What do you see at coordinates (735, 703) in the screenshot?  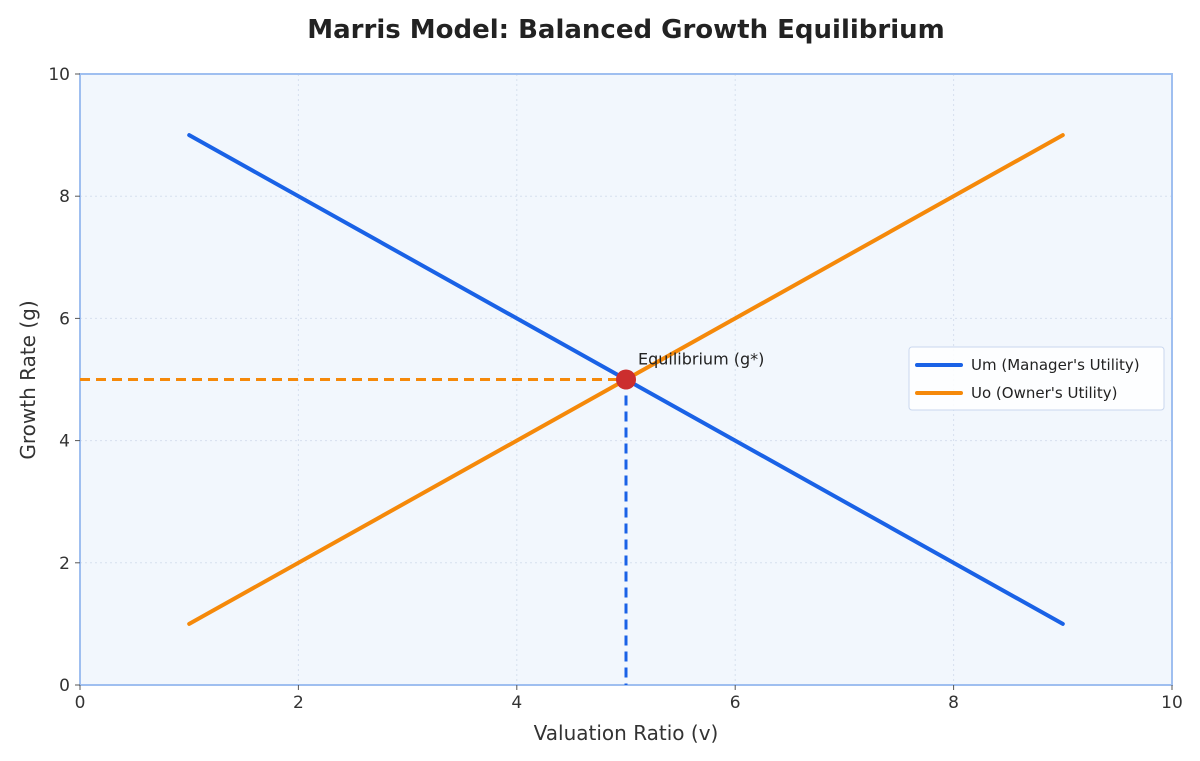 I see `x-tick-label: 6` at bounding box center [735, 703].